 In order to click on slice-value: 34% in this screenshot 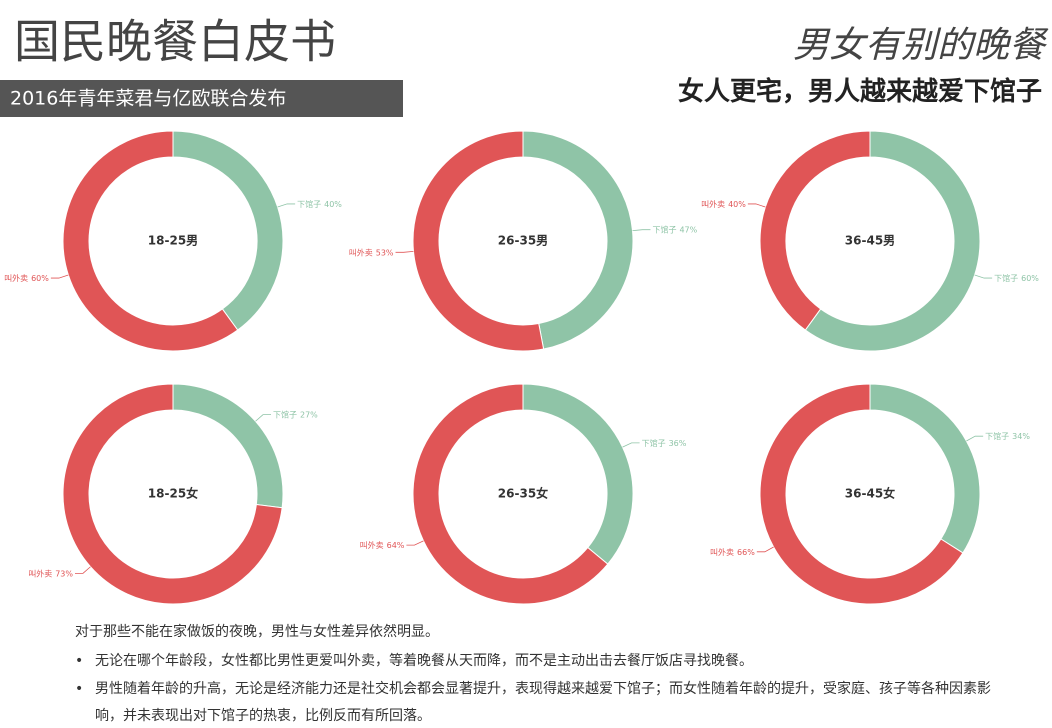, I will do `click(1021, 436)`.